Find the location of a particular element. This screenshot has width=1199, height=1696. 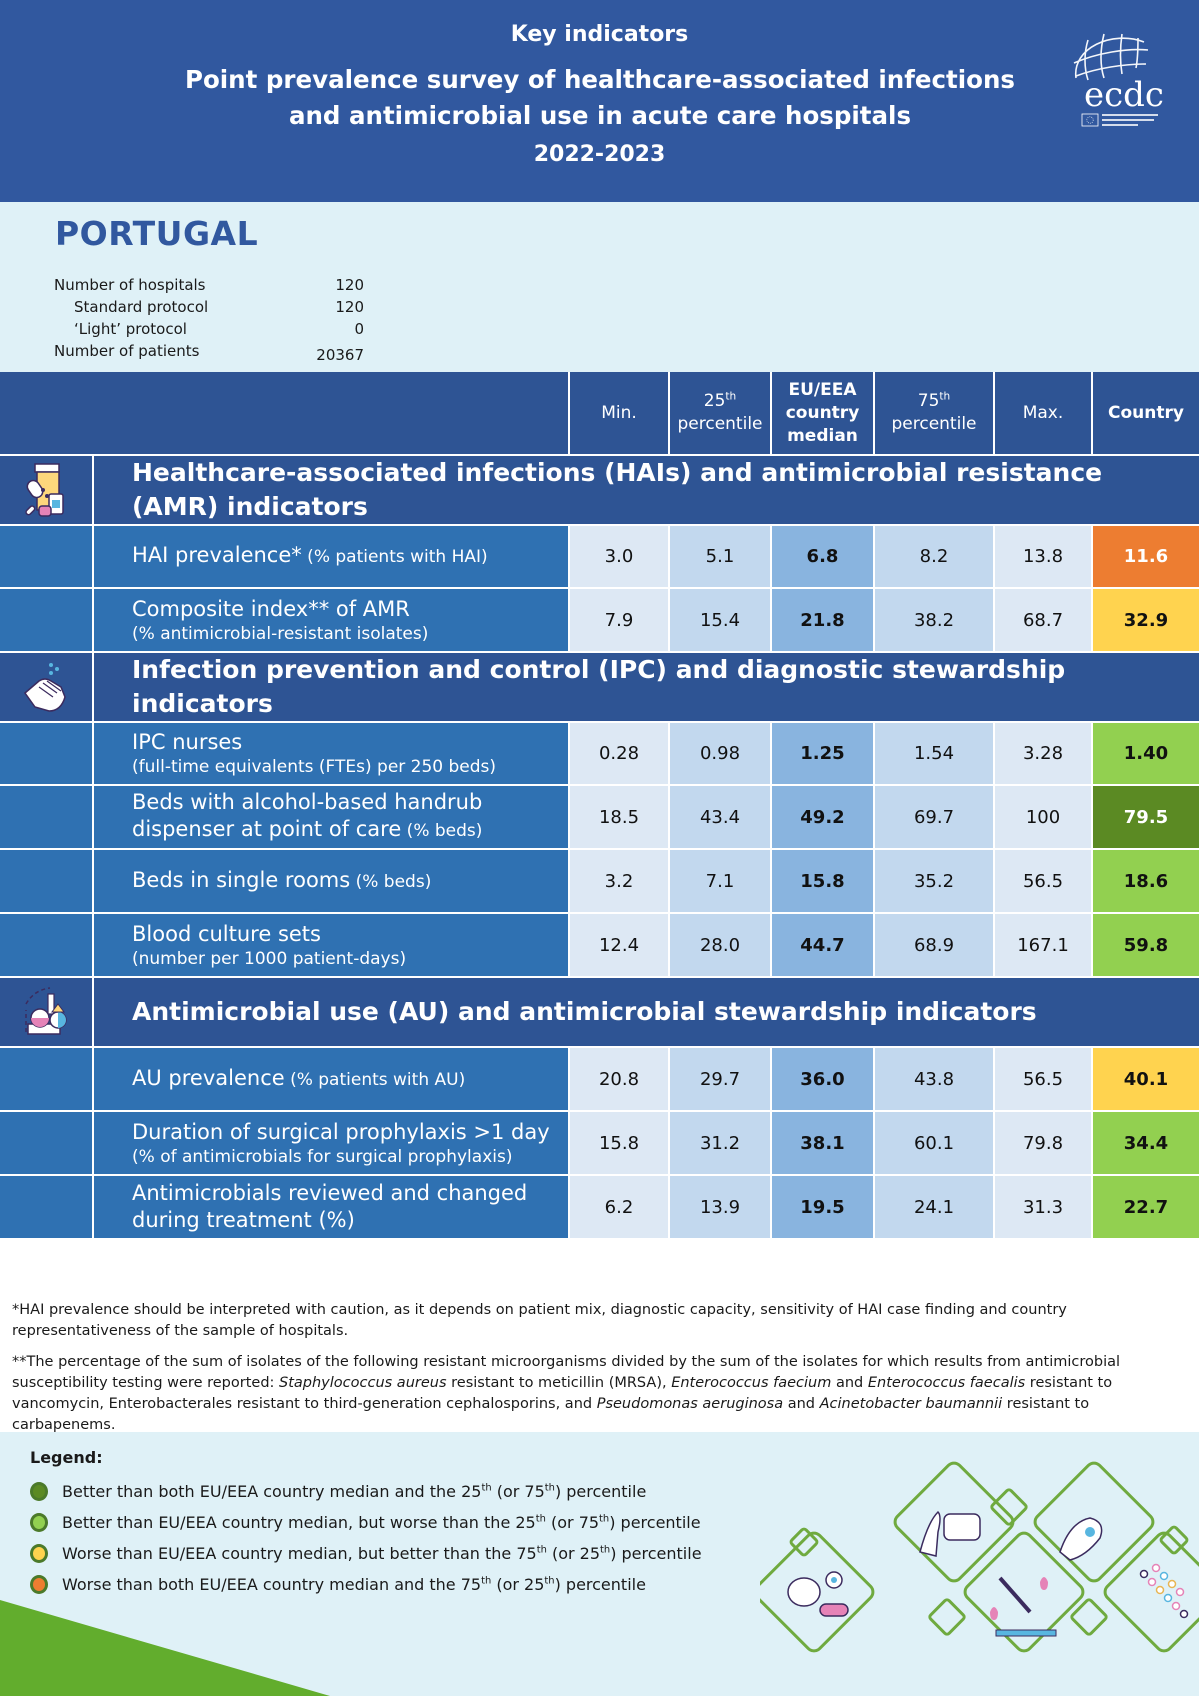

value-p75: 69.7 is located at coordinates (934, 817).